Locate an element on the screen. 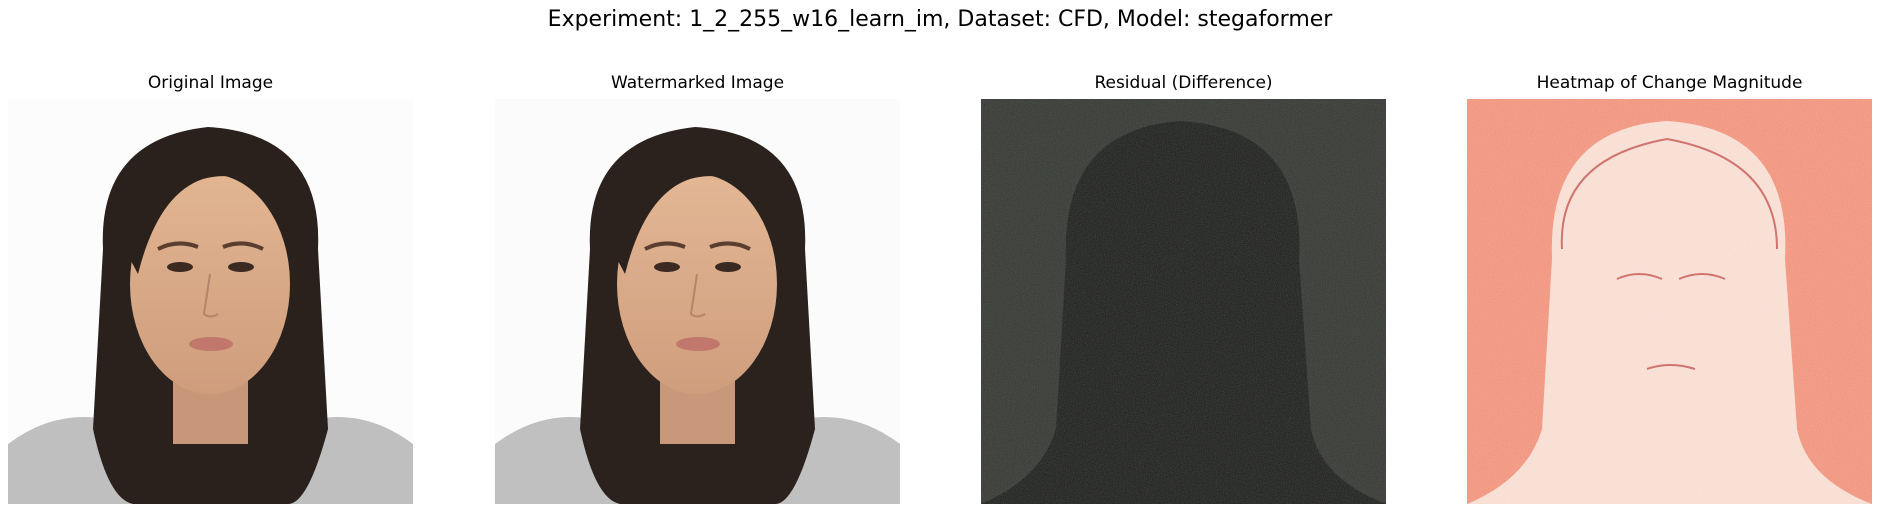  panel-title-heatmap: Heatmap of Change Magnitude is located at coordinates (1669, 83).